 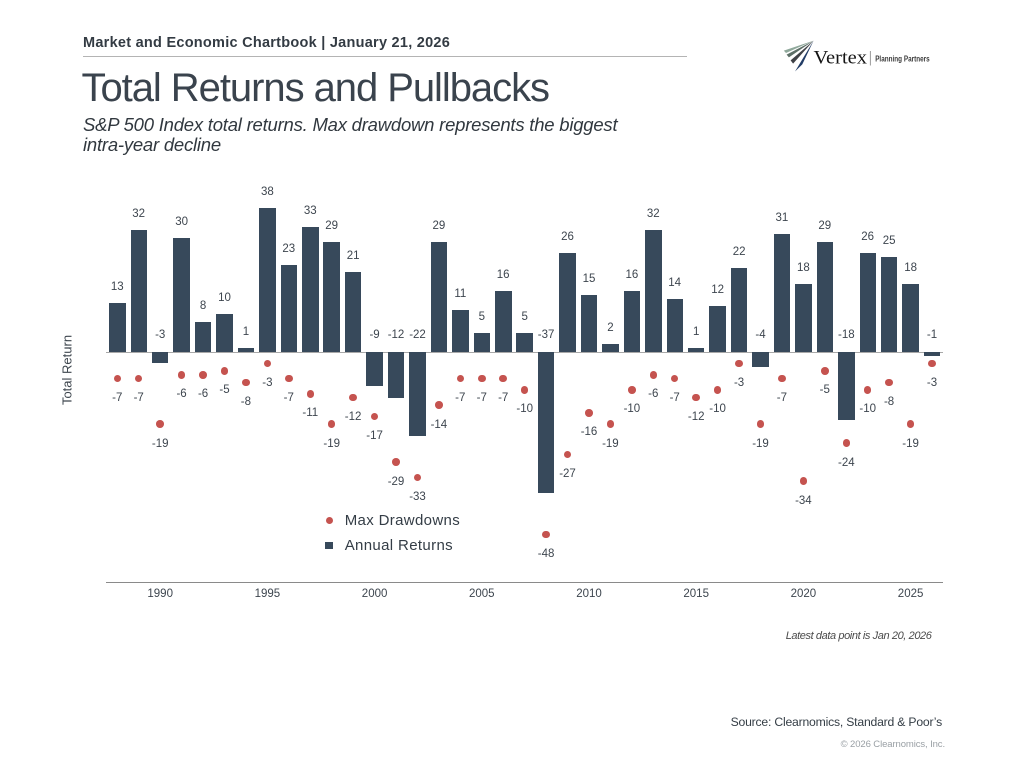 I want to click on svg-text: Vertex, so click(x=841, y=58).